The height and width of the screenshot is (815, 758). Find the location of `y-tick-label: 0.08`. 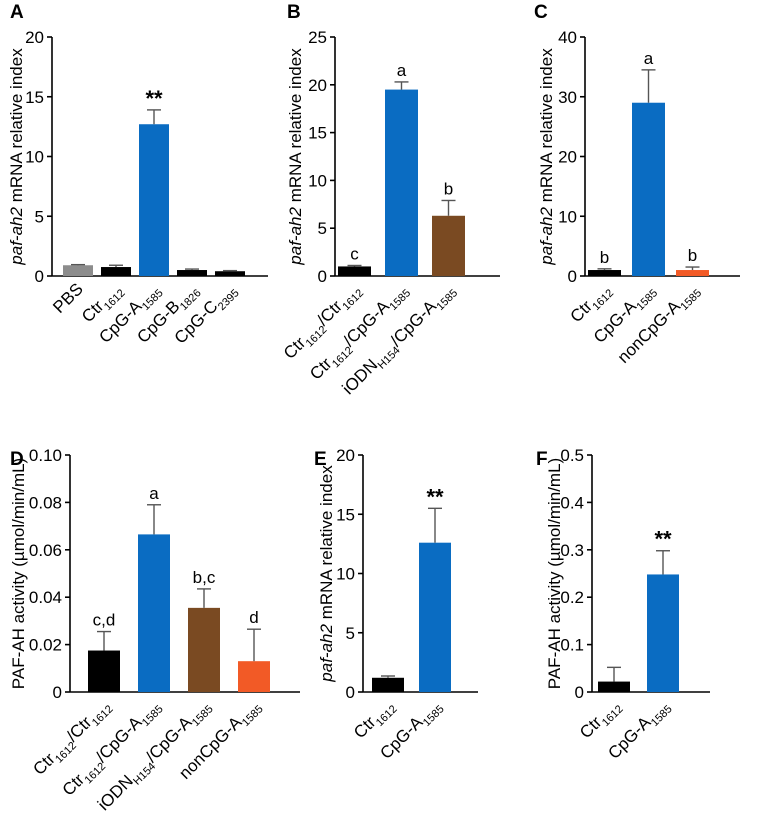

y-tick-label: 0.08 is located at coordinates (45, 502).